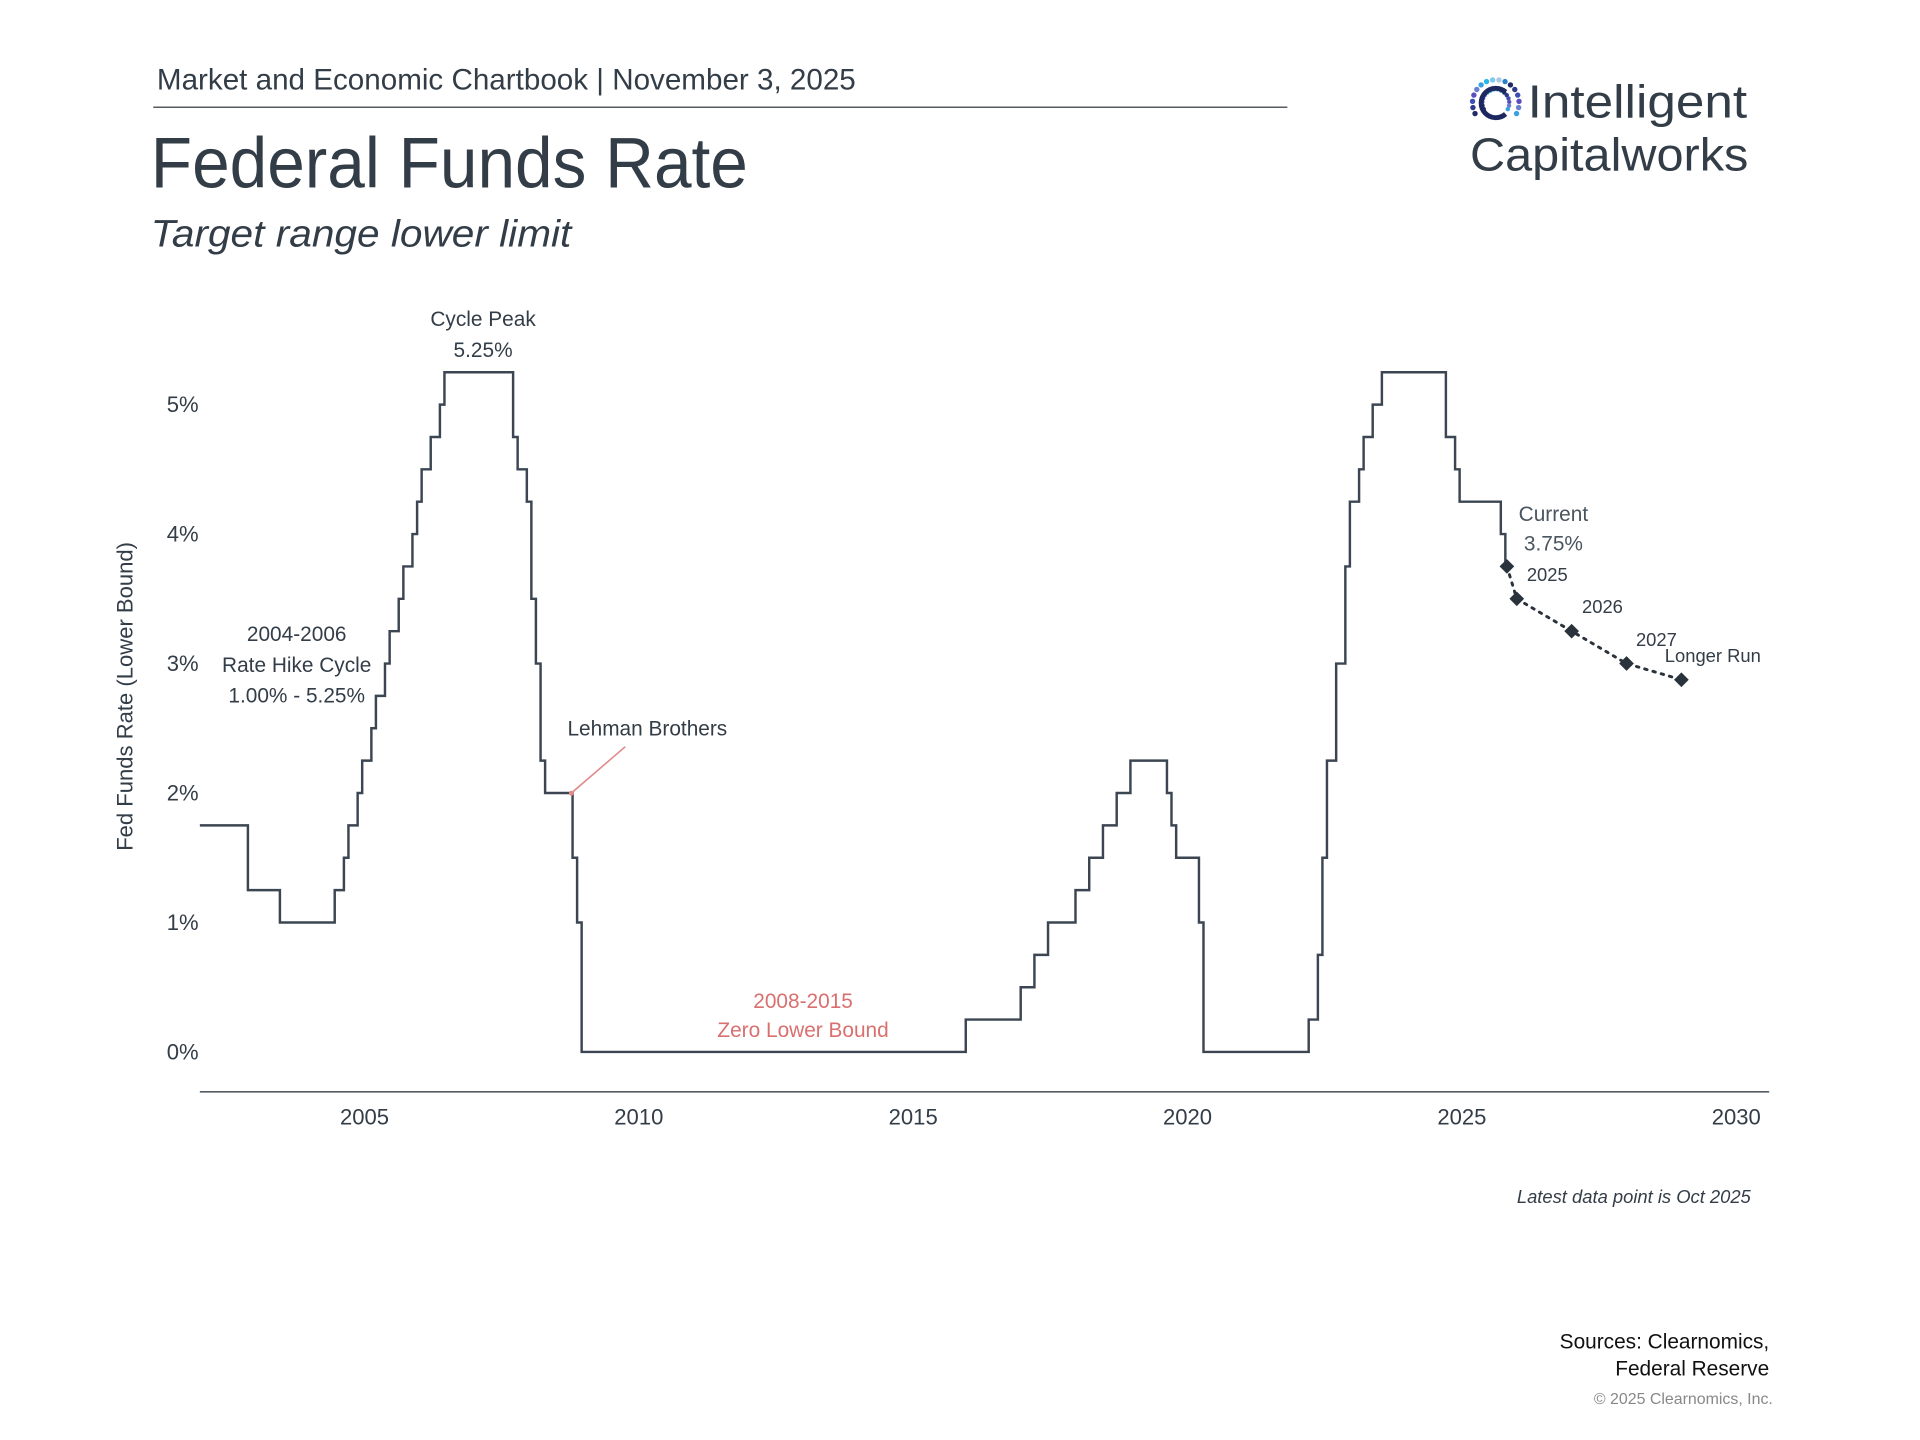 The image size is (1920, 1440). What do you see at coordinates (297, 634) in the screenshot?
I see `annotation-hike-years: 2004-2006` at bounding box center [297, 634].